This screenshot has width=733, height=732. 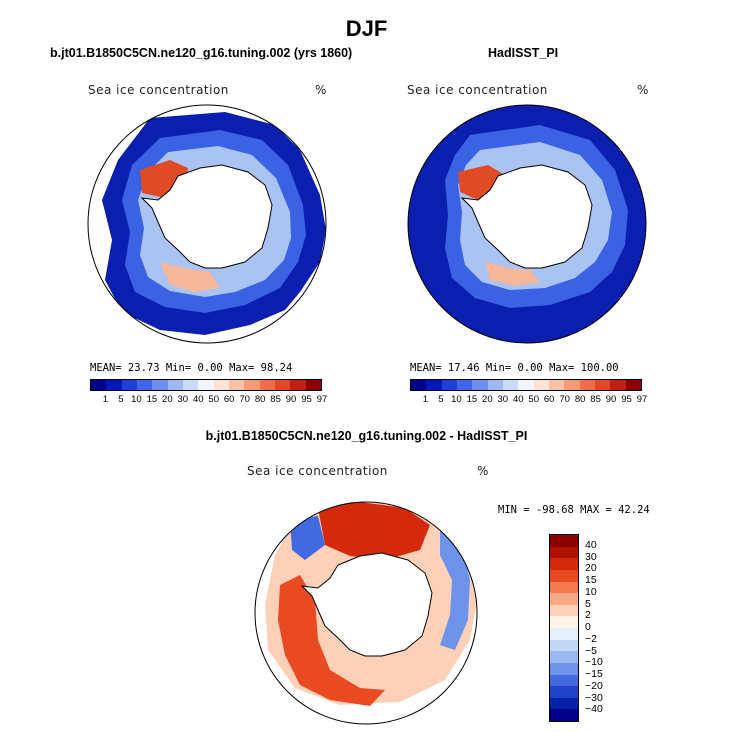 What do you see at coordinates (307, 538) in the screenshot?
I see `diff-blue-north` at bounding box center [307, 538].